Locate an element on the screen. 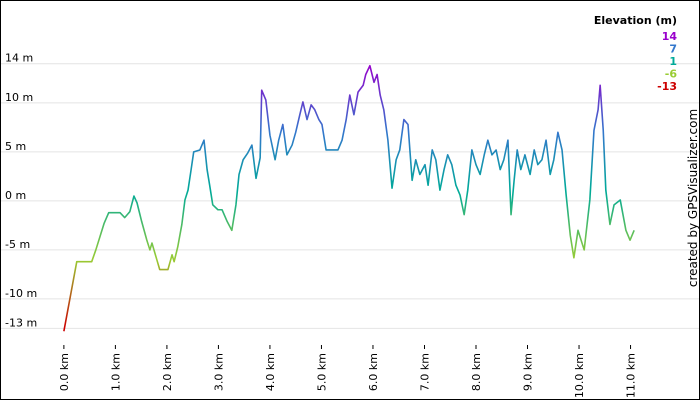 This screenshot has height=400, width=700. legend-entry: 1 is located at coordinates (673, 61).